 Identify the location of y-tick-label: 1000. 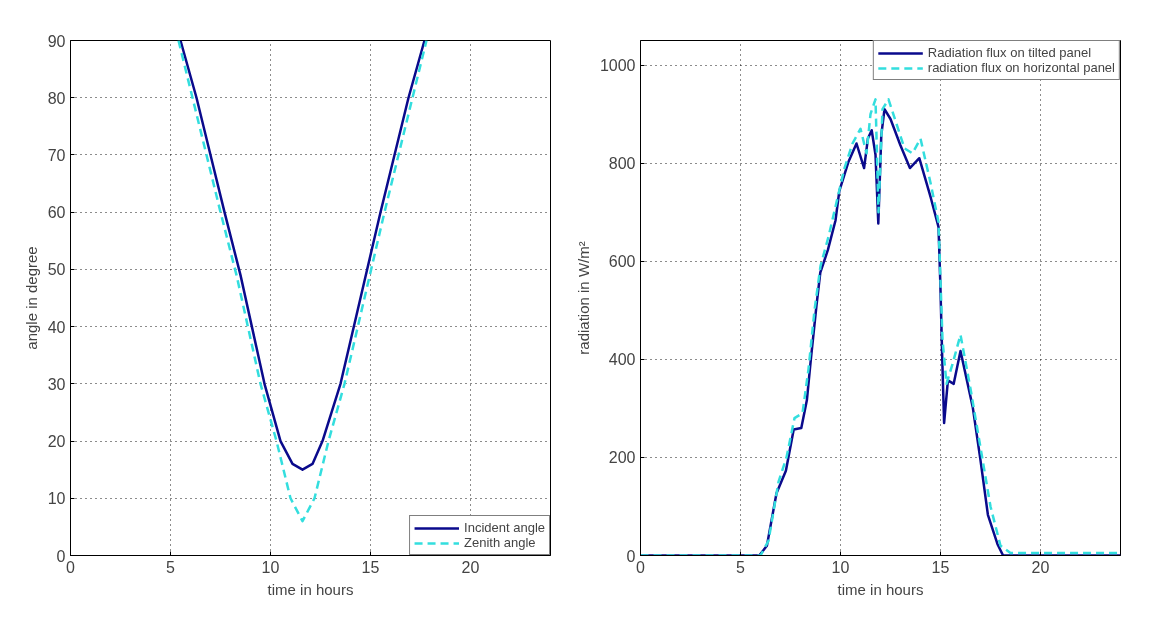
(617, 66).